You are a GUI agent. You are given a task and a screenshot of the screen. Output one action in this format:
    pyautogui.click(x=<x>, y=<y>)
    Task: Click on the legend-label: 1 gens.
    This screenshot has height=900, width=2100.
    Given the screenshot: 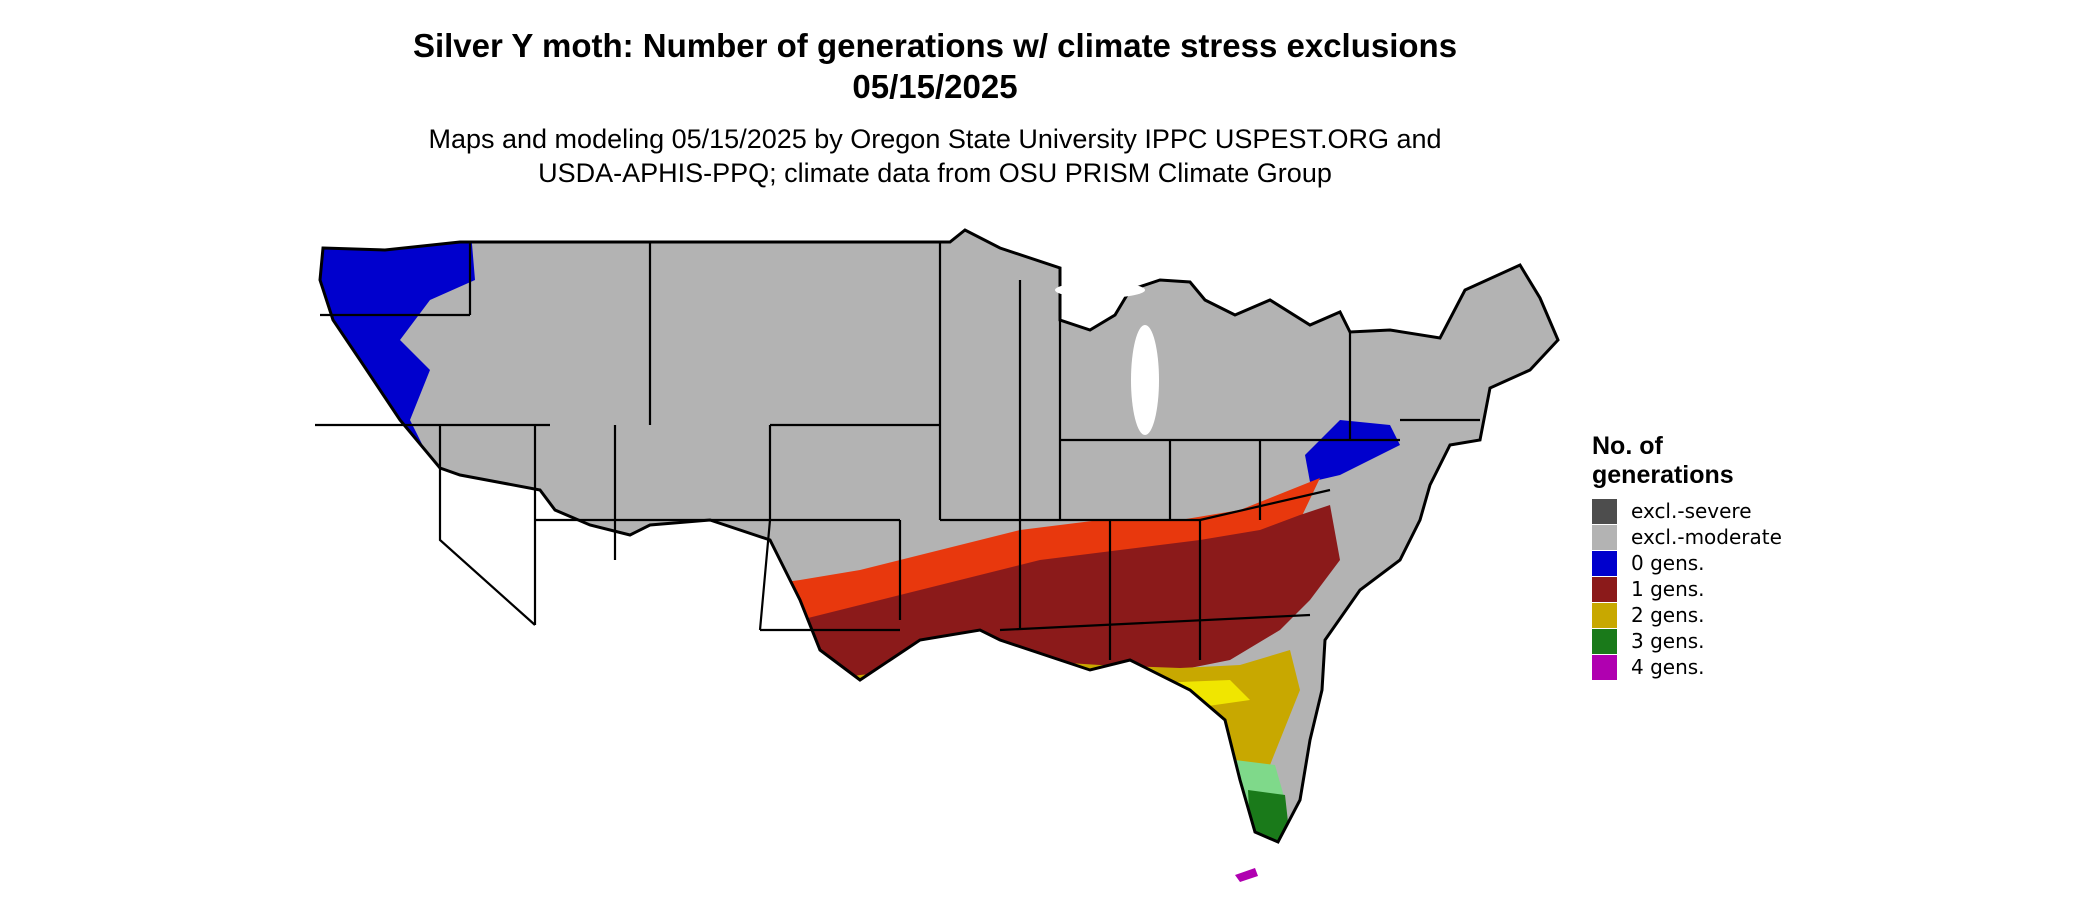 What is the action you would take?
    pyautogui.click(x=1668, y=589)
    